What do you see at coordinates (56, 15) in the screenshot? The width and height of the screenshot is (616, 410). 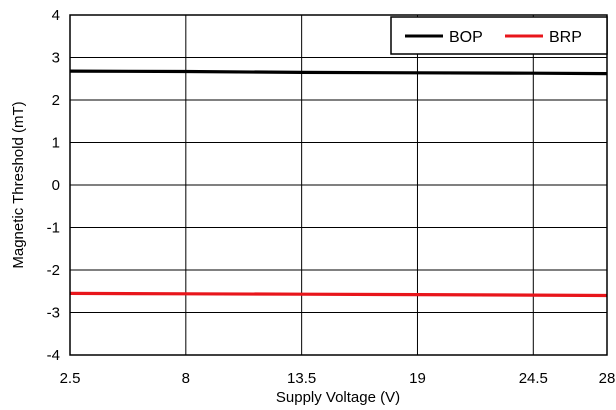 I see `y-tick-label: 4` at bounding box center [56, 15].